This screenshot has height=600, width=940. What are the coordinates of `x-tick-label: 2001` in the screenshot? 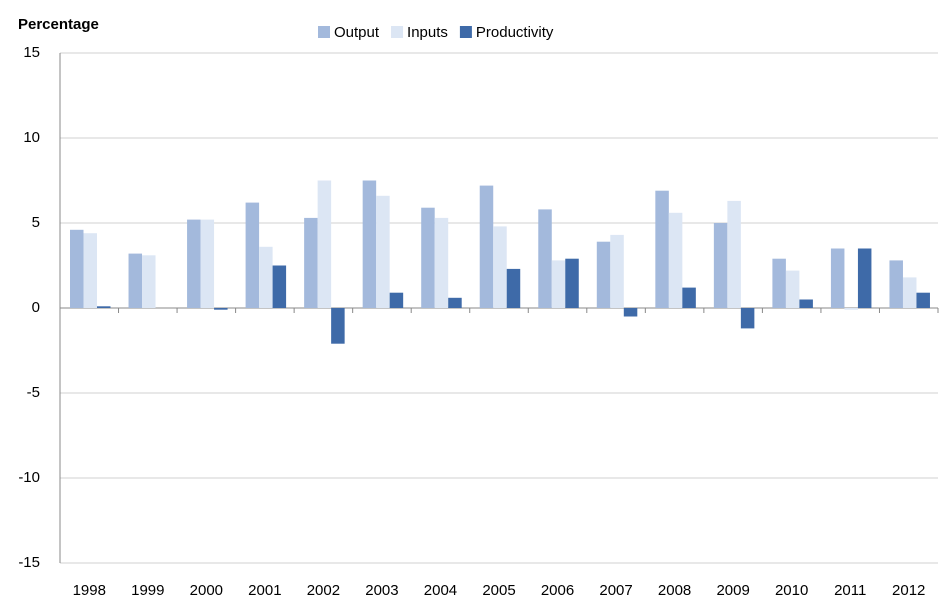 It's located at (264, 590).